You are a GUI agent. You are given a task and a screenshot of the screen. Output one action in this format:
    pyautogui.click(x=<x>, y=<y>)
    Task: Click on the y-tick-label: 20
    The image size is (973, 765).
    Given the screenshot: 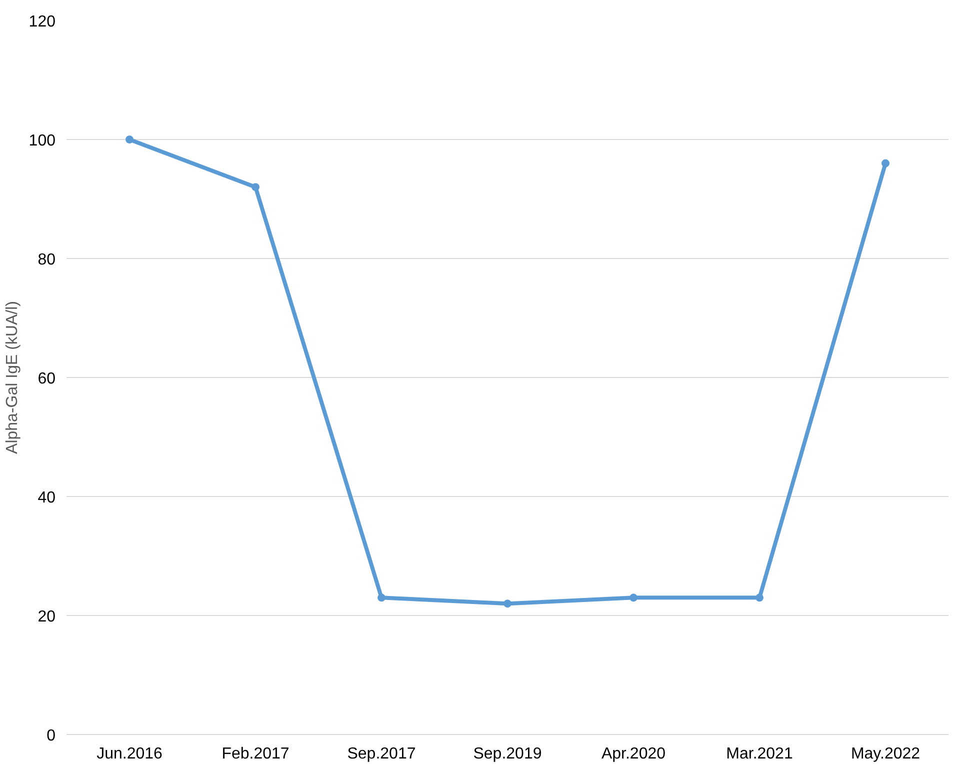 What is the action you would take?
    pyautogui.click(x=47, y=617)
    